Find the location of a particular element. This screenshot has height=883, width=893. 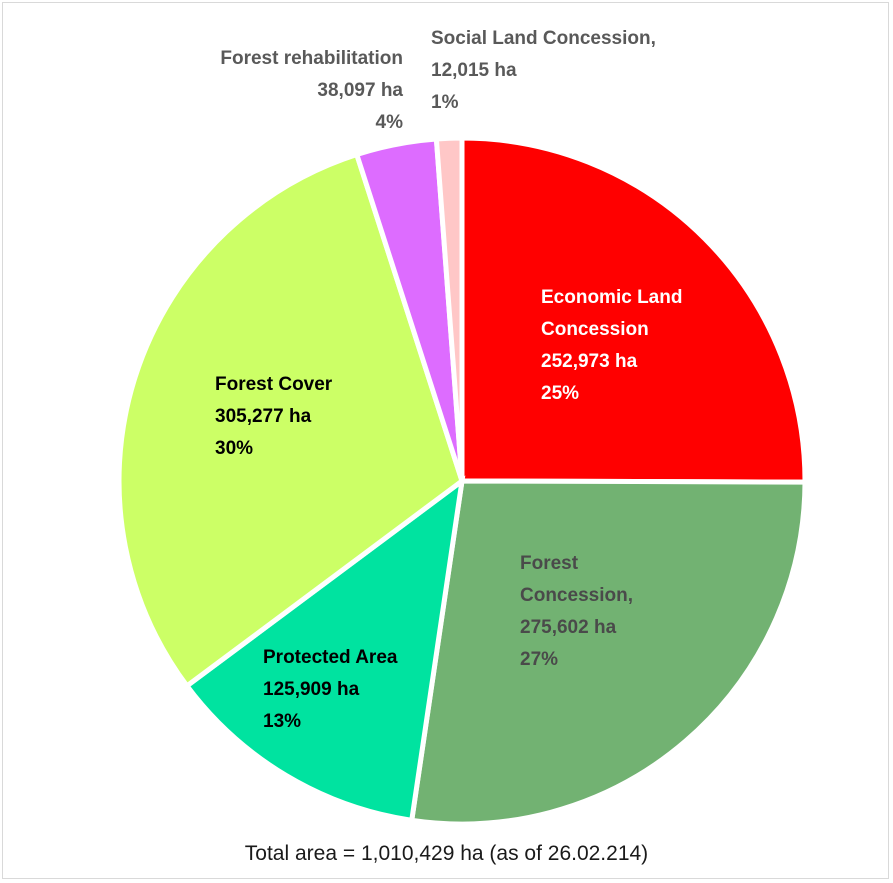

slice-label-forest-rehabilitation: Forest rehabilitation 38,097 ha 4% is located at coordinates (311, 90).